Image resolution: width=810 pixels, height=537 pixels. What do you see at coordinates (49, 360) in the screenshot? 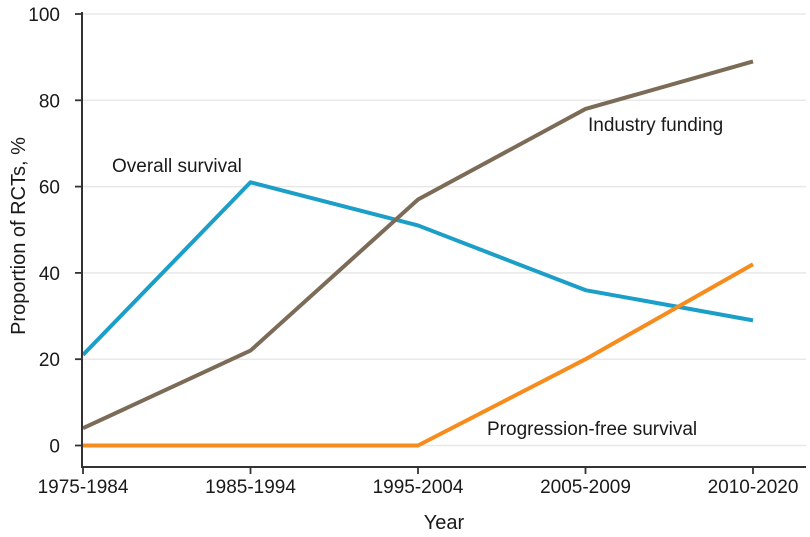
I see `y-tick-label: 20` at bounding box center [49, 360].